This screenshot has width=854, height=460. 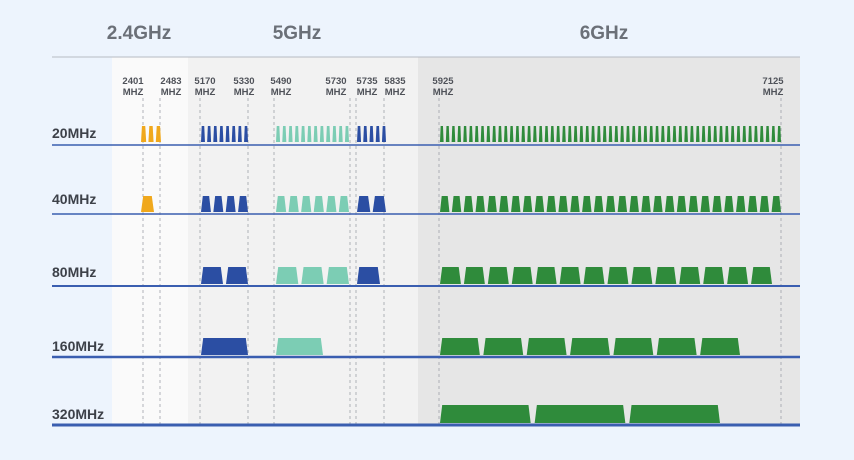 What do you see at coordinates (78, 346) in the screenshot?
I see `row-label-160mhz: 160MHz` at bounding box center [78, 346].